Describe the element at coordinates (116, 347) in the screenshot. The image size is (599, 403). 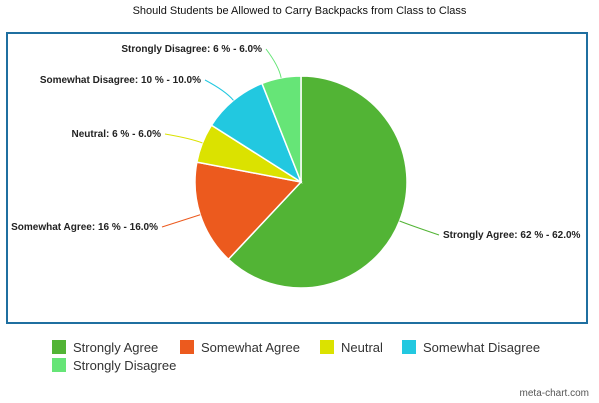
I see `legend-label: Strongly Agree` at that location.